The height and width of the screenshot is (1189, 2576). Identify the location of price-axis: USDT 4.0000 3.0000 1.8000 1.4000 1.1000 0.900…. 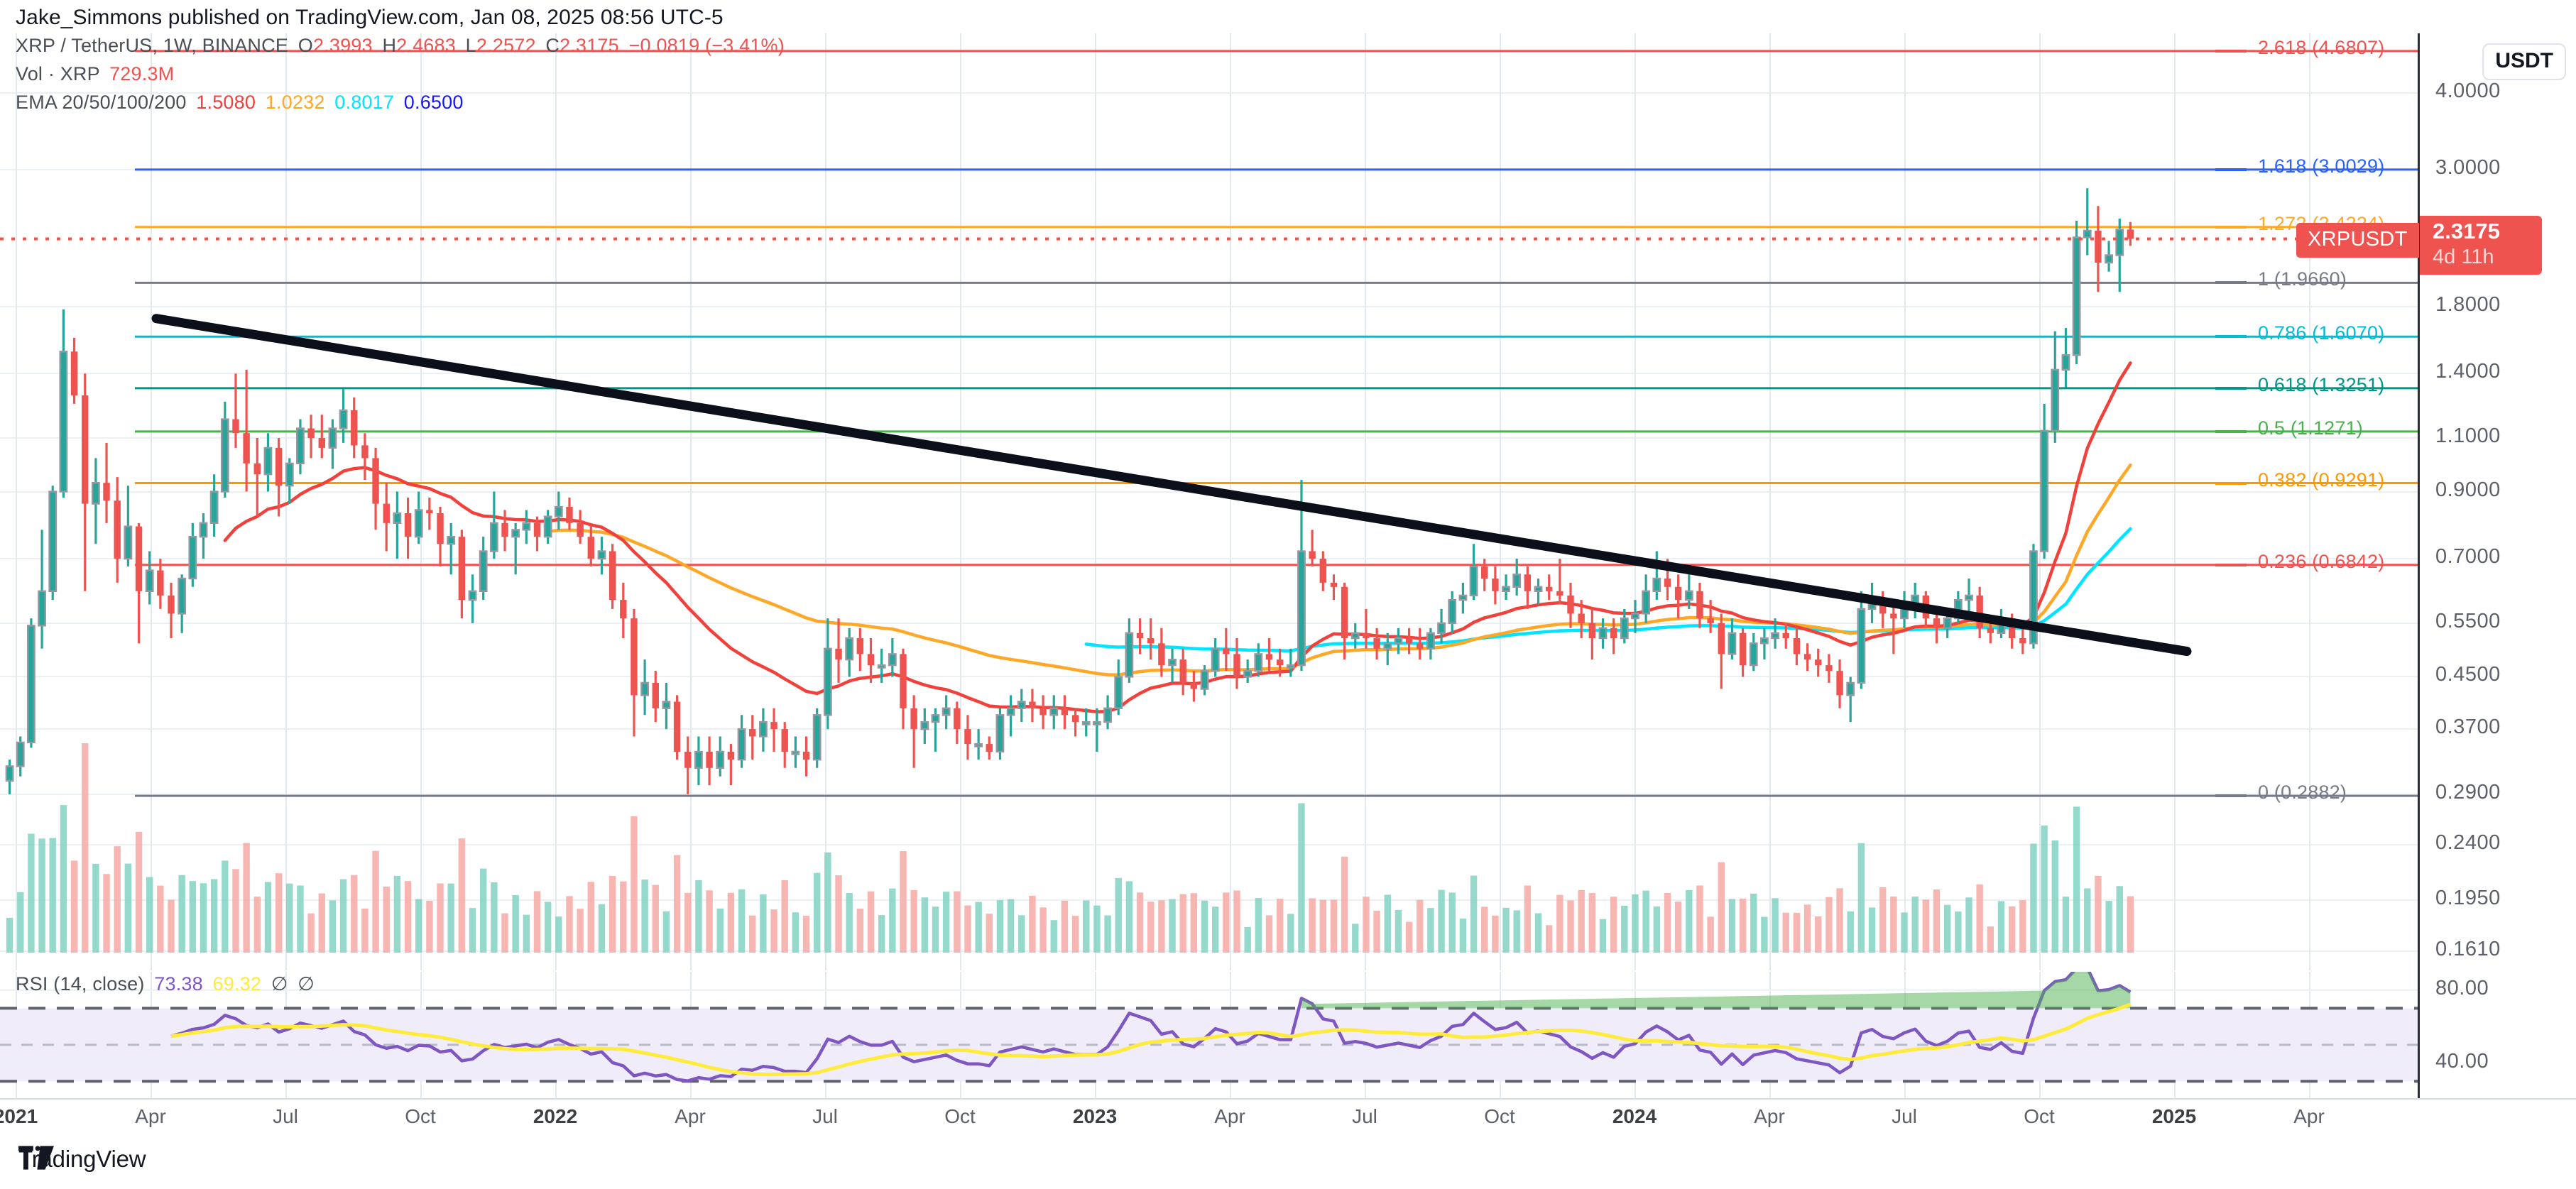
(2497, 565).